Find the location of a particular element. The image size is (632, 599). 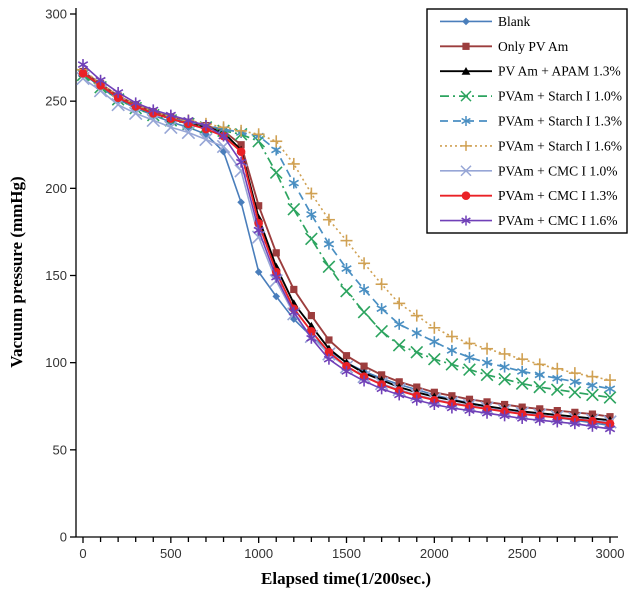

legend-label: PVAm + Starch I 1.0% is located at coordinates (560, 96).